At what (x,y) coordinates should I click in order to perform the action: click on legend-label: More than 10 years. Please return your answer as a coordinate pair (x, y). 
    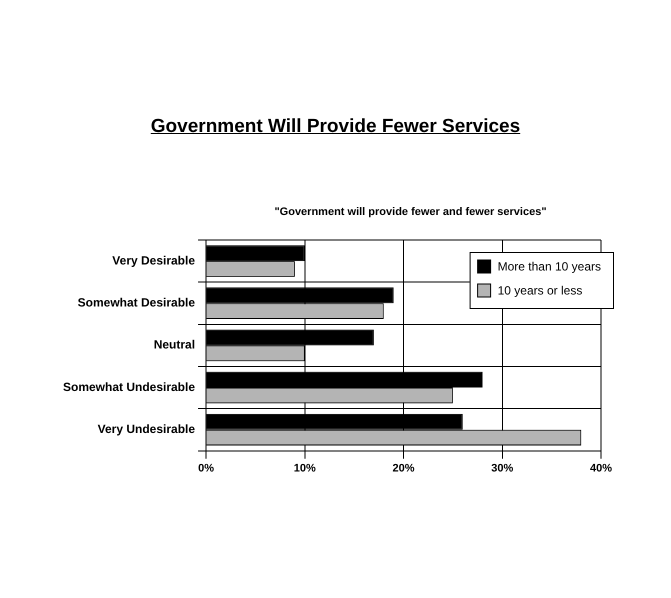
    Looking at the image, I should click on (549, 266).